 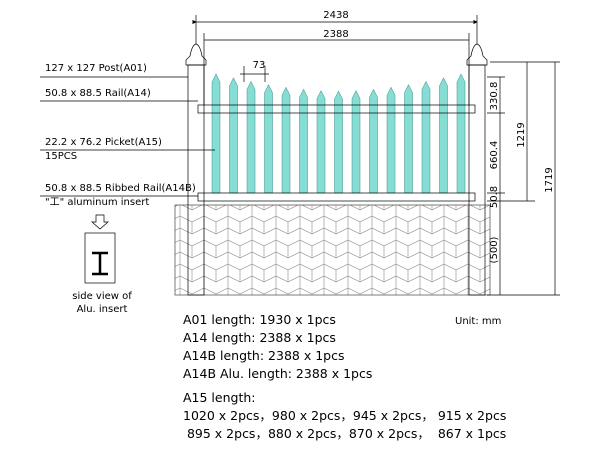 I want to click on right-post, so click(x=477, y=169).